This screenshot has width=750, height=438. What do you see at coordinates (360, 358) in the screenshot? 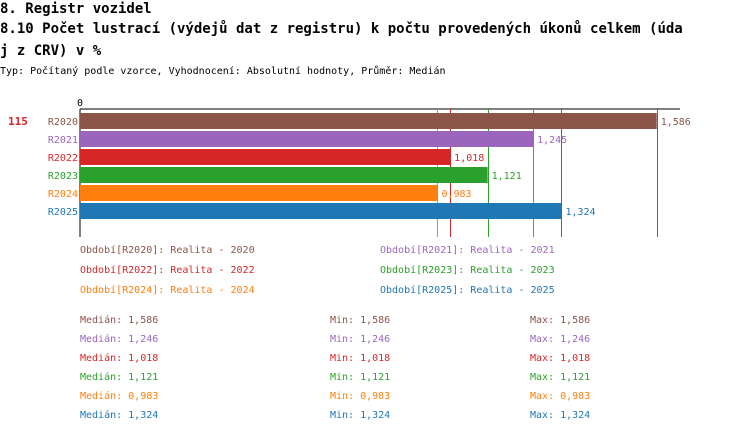
I see `stat-min: Min: 1,018` at bounding box center [360, 358].